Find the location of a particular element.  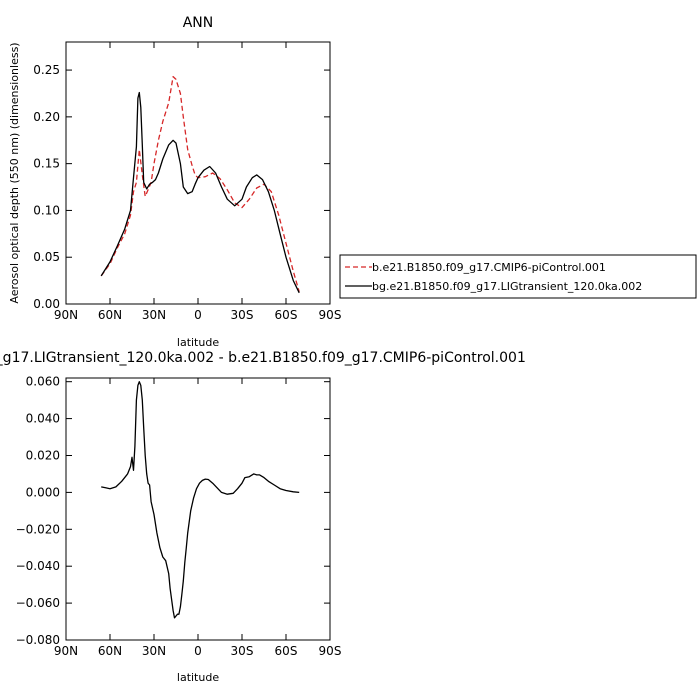

top-plot-frame is located at coordinates (198, 173).